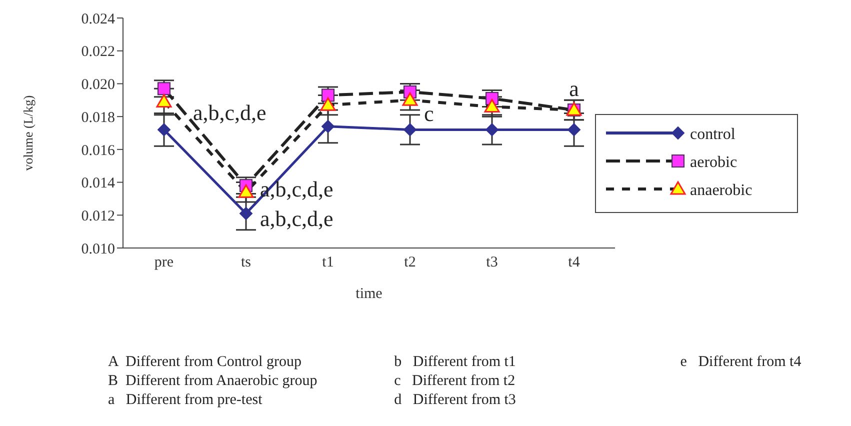 The image size is (851, 426). I want to click on annotation: a, so click(574, 89).